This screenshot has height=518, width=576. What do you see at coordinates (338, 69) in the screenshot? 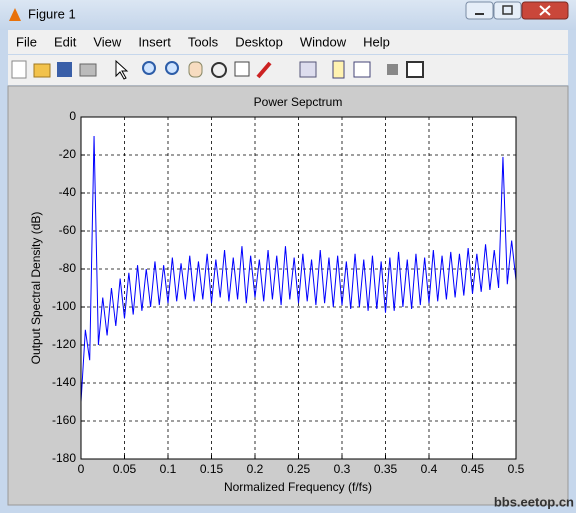
I see `colorbar-icon` at bounding box center [338, 69].